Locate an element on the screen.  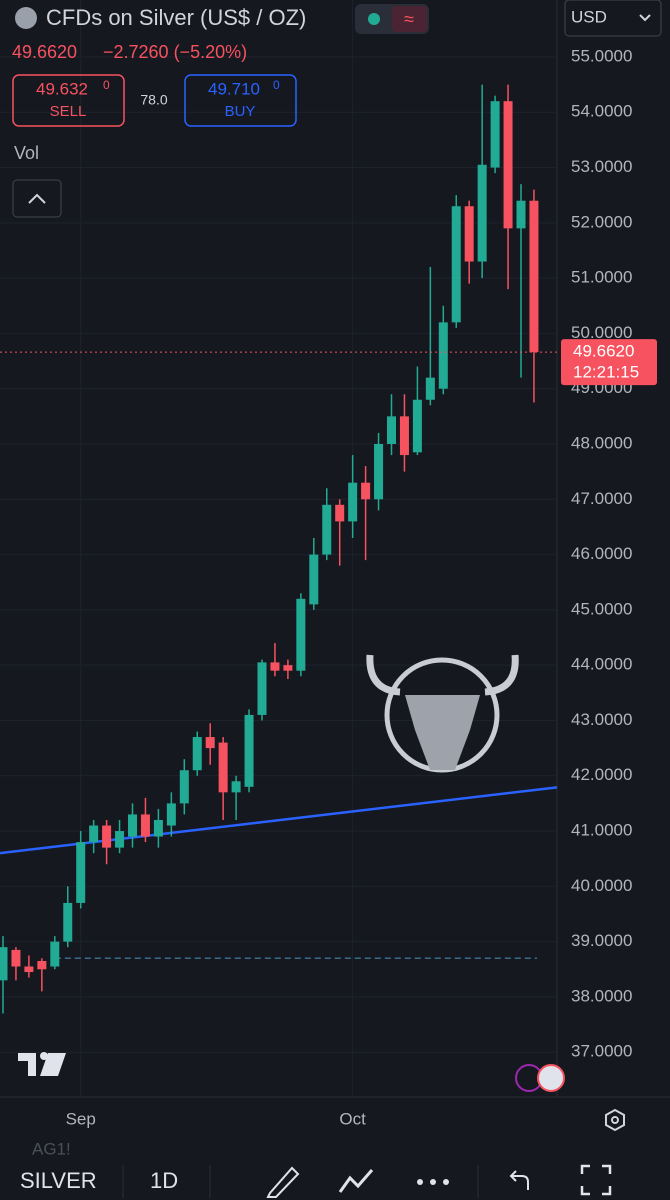
y-tick-label: 39.0000 is located at coordinates (601, 940).